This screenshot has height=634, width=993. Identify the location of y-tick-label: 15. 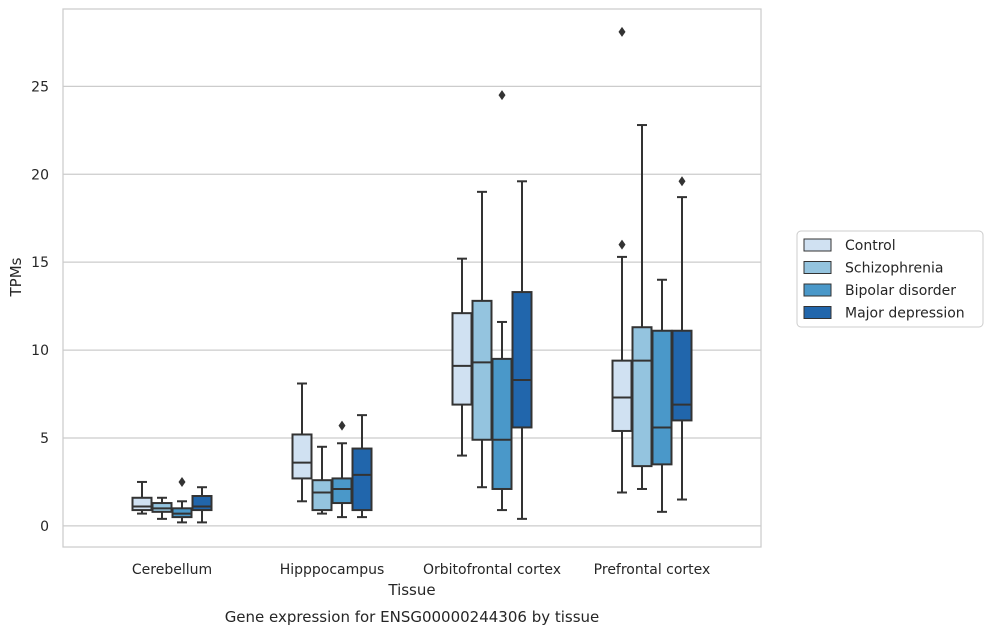
(40, 263).